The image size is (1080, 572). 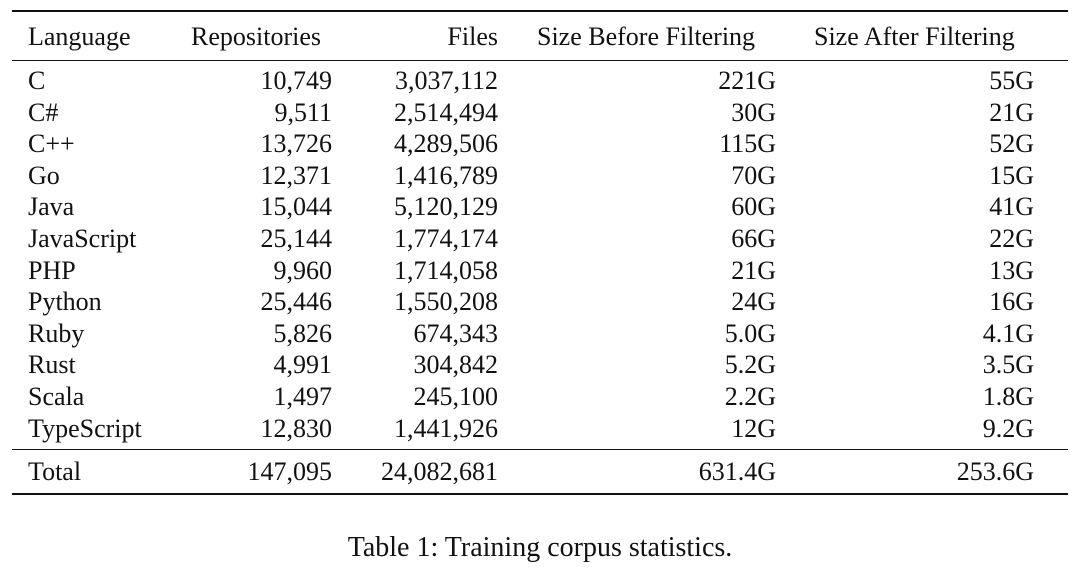 What do you see at coordinates (51, 144) in the screenshot?
I see `language-cell: C++` at bounding box center [51, 144].